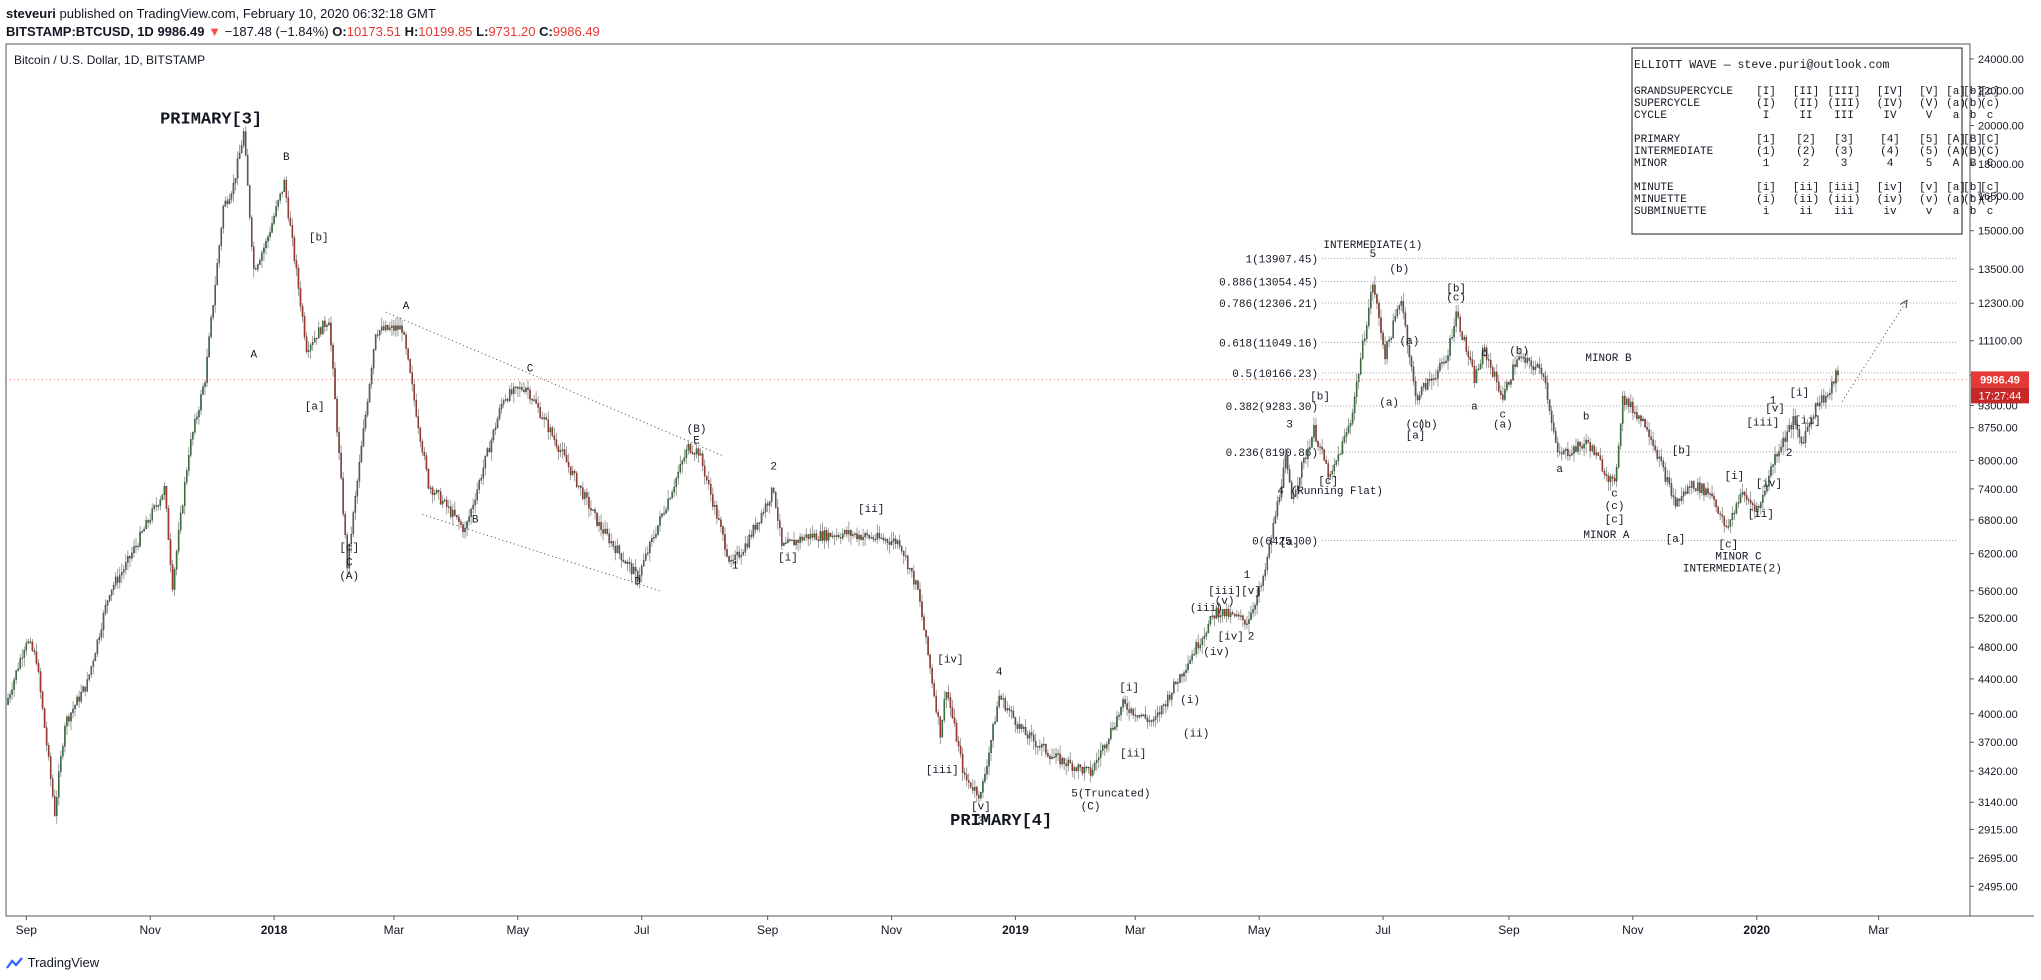 Image resolution: width=2041 pixels, height=980 pixels. Describe the element at coordinates (1372, 246) in the screenshot. I see `wave-label: INTERMEDIATE(1)` at that location.